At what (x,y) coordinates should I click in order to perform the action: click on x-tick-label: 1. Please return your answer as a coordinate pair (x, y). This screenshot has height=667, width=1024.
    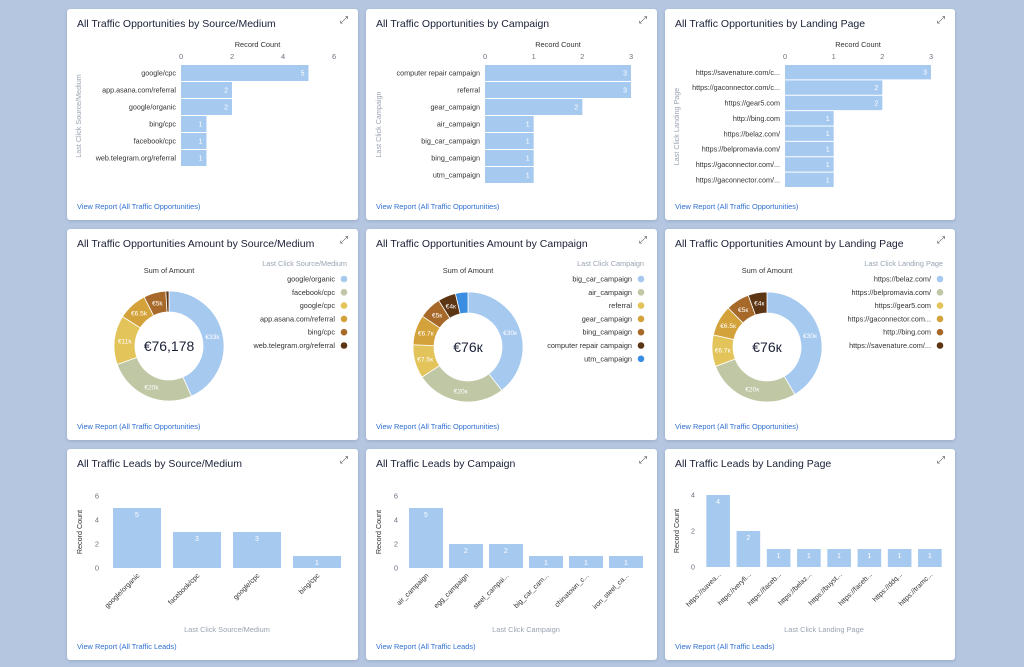
    Looking at the image, I should click on (534, 56).